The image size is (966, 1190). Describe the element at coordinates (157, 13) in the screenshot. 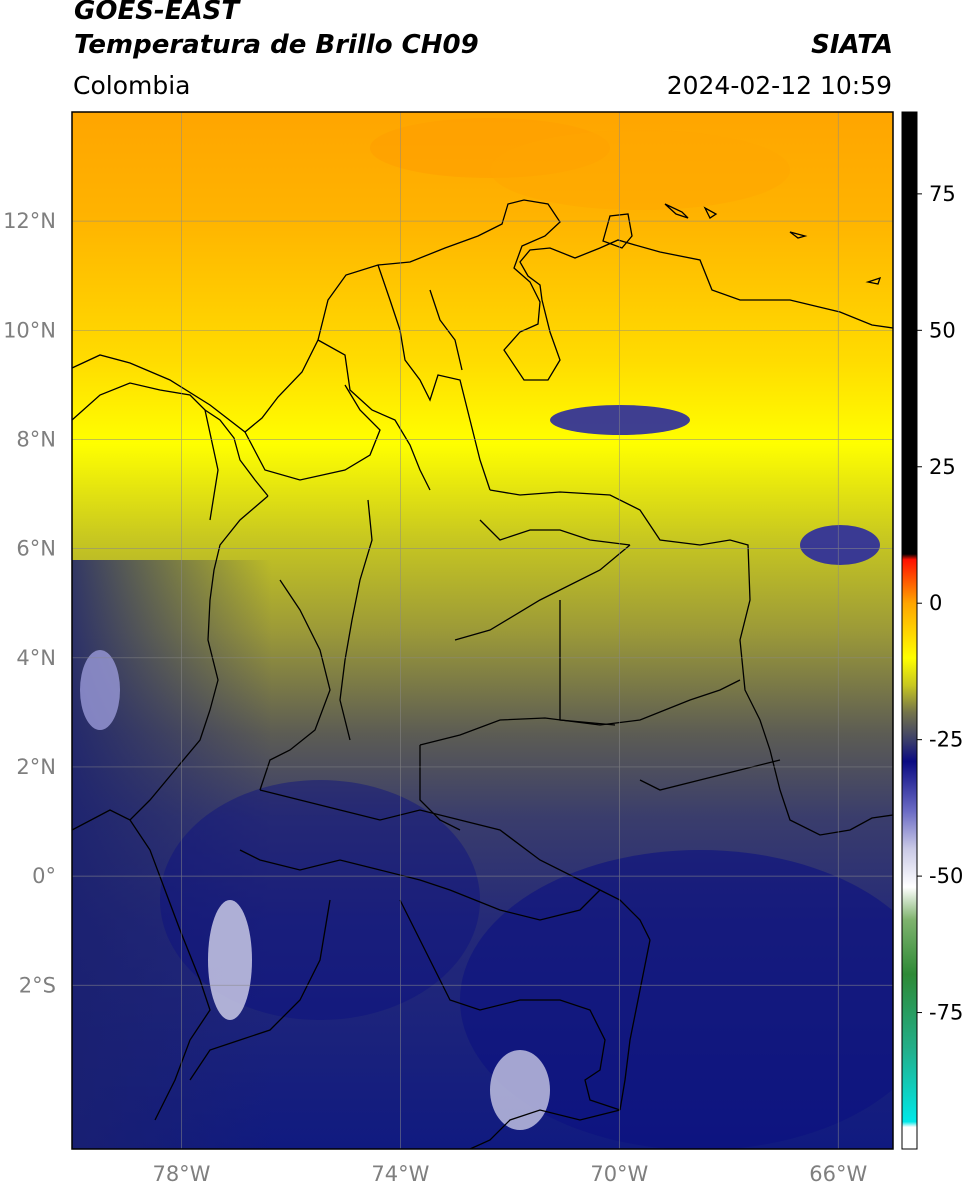

I see `satellite-title: GOES-EAST` at that location.